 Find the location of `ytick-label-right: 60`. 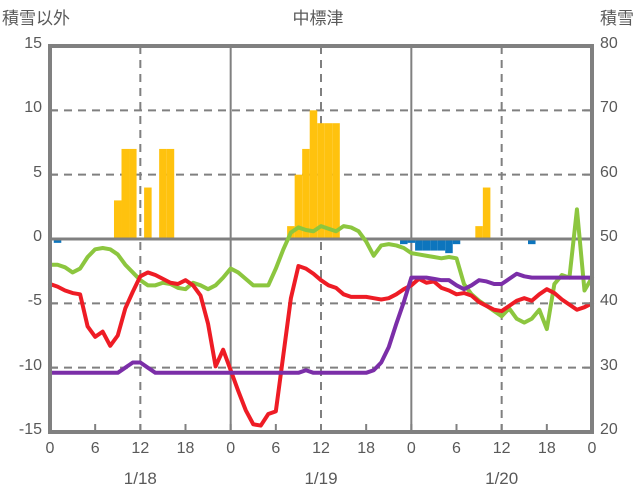

ytick-label-right: 60 is located at coordinates (609, 172).